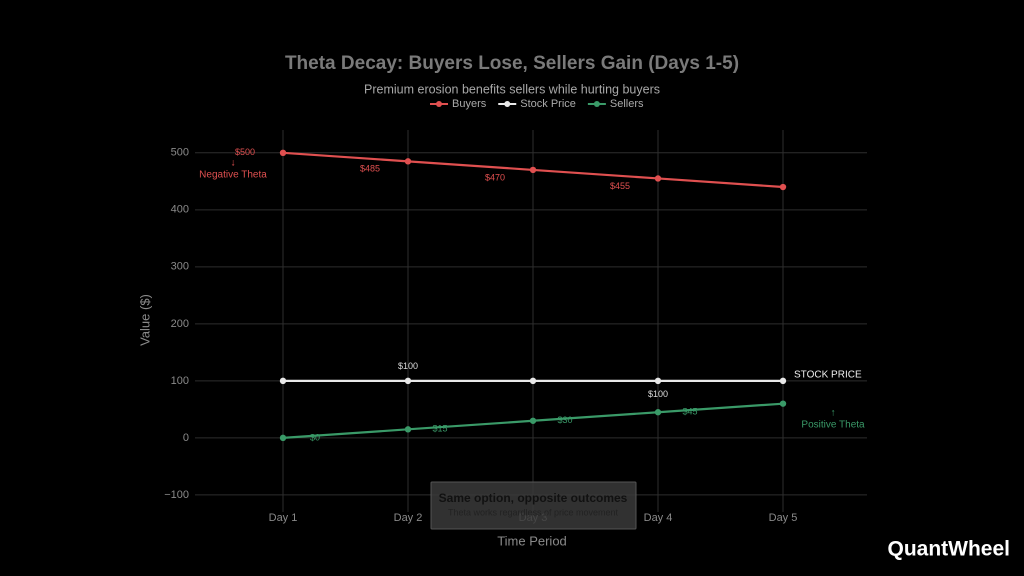 This screenshot has width=1024, height=576. What do you see at coordinates (180, 267) in the screenshot?
I see `y-tick-label: 300` at bounding box center [180, 267].